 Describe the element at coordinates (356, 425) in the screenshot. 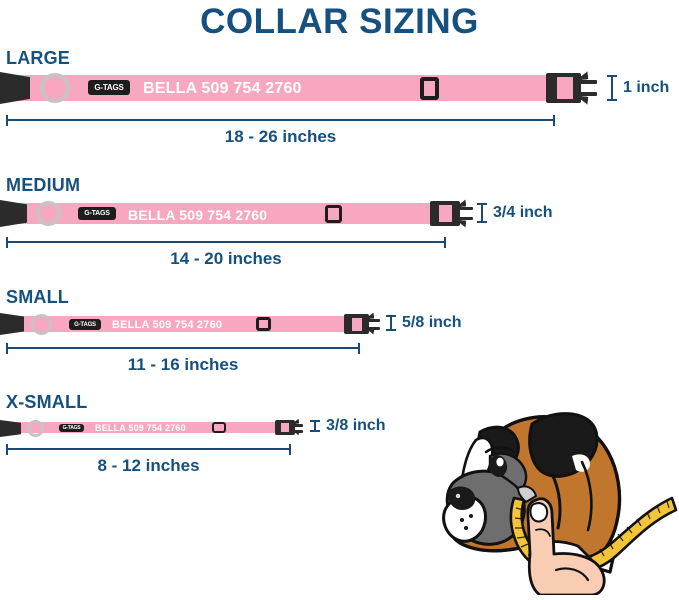

I see `width-label-xsmall: 3/8 inch` at that location.